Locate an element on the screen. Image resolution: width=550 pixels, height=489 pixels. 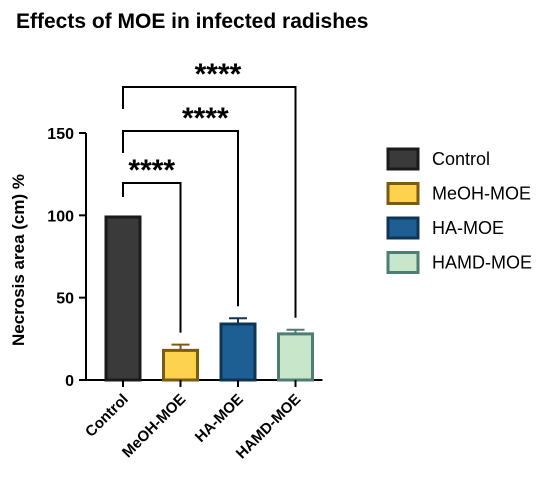
y-tick-label: 0 is located at coordinates (69, 381).